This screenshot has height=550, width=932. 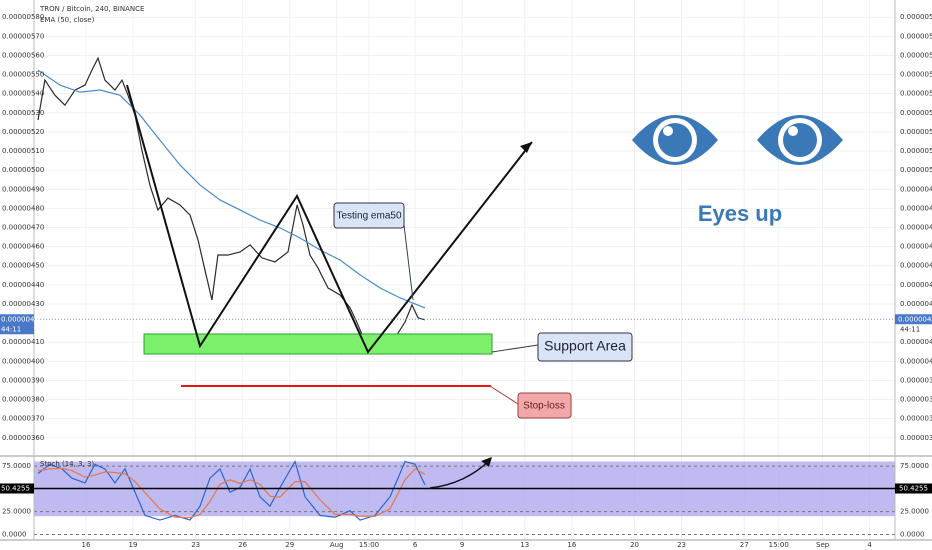 What do you see at coordinates (337, 545) in the screenshot?
I see `x-tick-label: Aug` at bounding box center [337, 545].